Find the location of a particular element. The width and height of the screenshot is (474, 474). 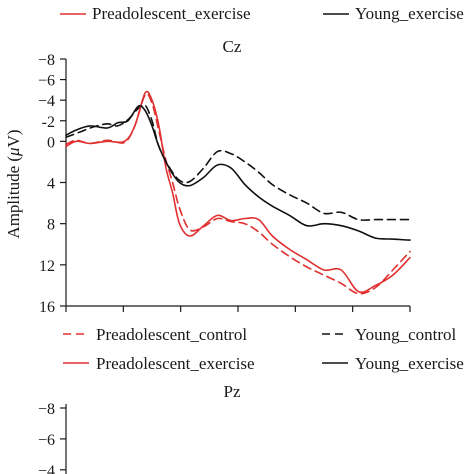

legend-label-young-control: Young_control is located at coordinates (406, 334).